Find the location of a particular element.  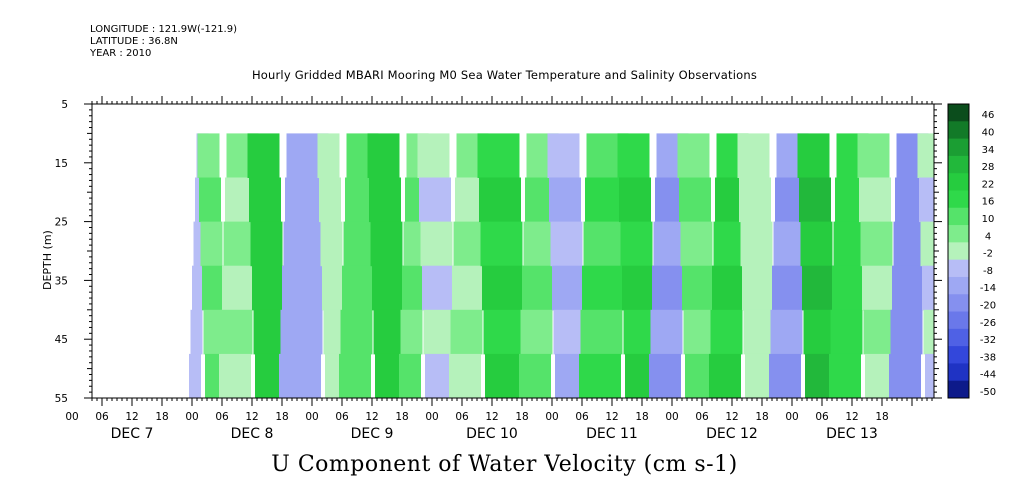

year-text: YEAR : 2010 is located at coordinates (121, 53).